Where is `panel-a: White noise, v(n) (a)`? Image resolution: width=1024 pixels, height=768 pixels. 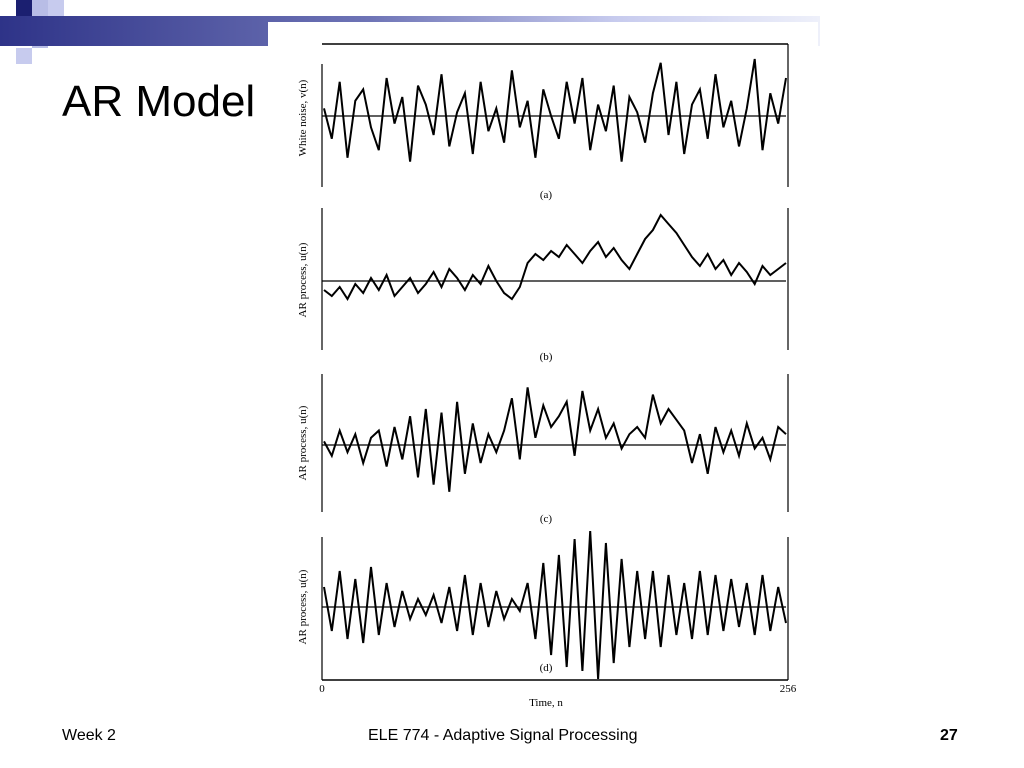
panel-a: White noise, v(n) (a) is located at coordinates (543, 122).